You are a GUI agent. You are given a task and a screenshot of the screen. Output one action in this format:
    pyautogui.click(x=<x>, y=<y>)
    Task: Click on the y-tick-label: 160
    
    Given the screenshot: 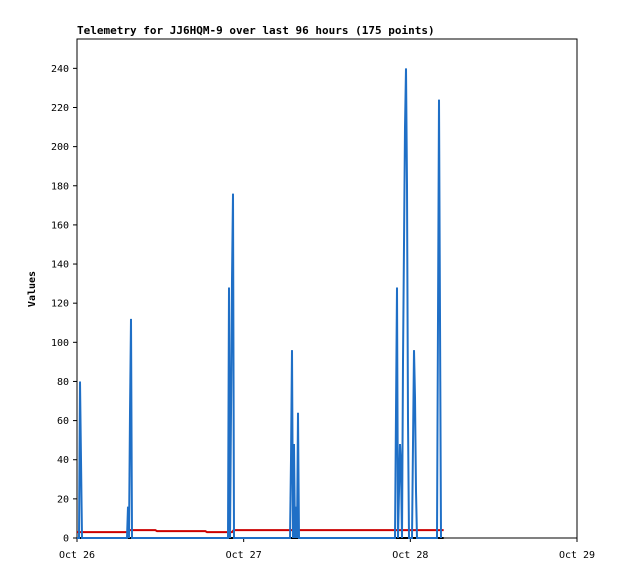 What is the action you would take?
    pyautogui.click(x=60, y=225)
    